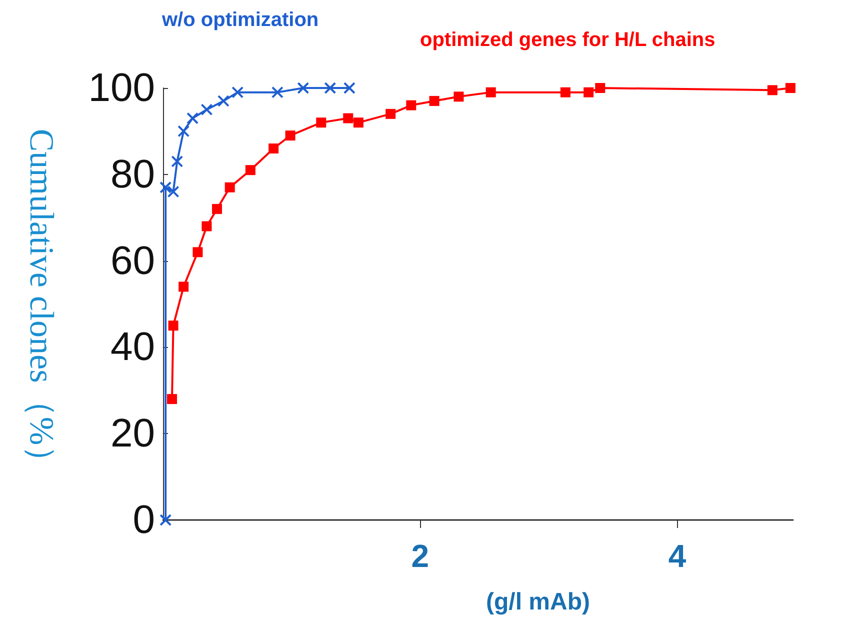 This screenshot has width=854, height=620. Describe the element at coordinates (132, 434) in the screenshot. I see `y-tick-label: 20` at that location.